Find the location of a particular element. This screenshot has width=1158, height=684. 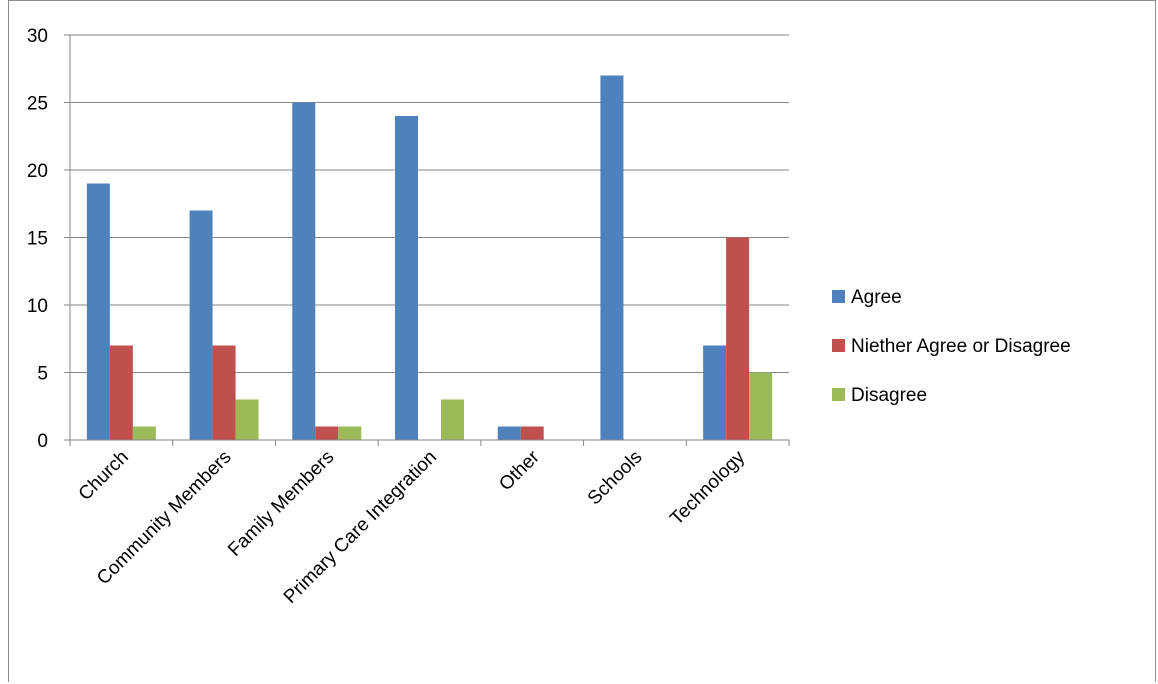

y-tick-label: 10 is located at coordinates (37, 306).